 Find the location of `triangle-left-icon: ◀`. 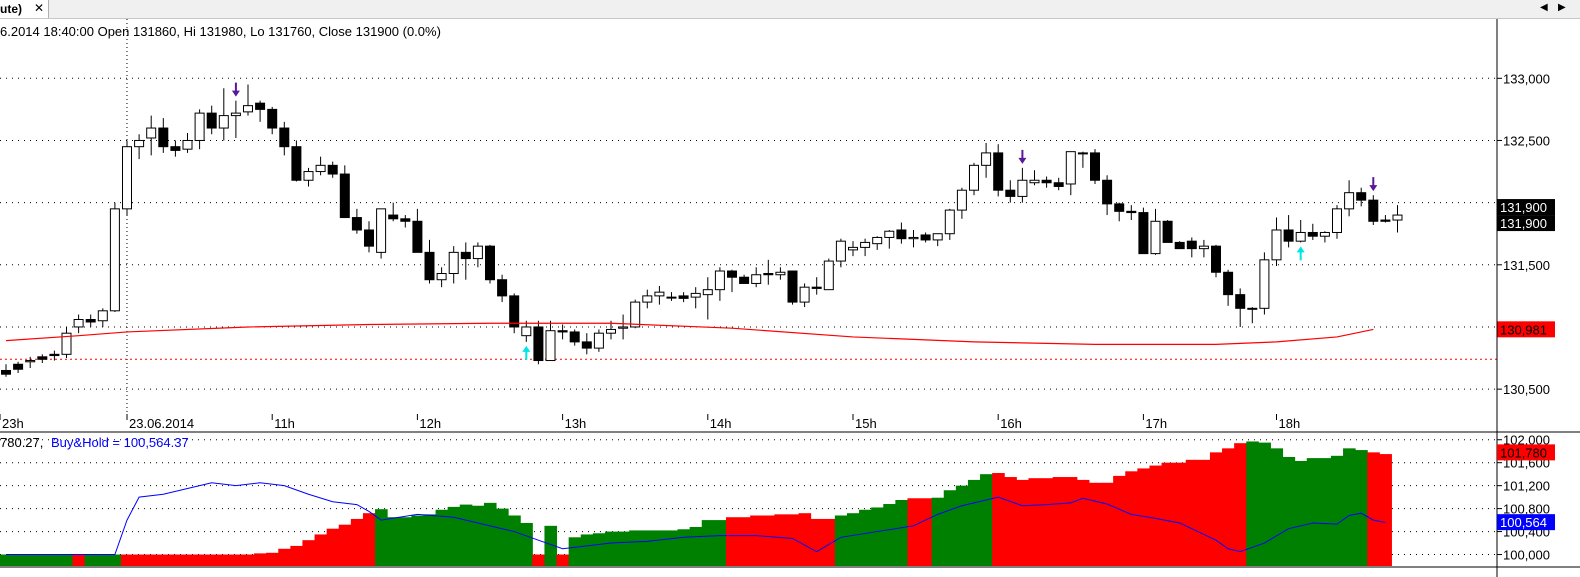

triangle-left-icon: ◀ is located at coordinates (1544, 7).